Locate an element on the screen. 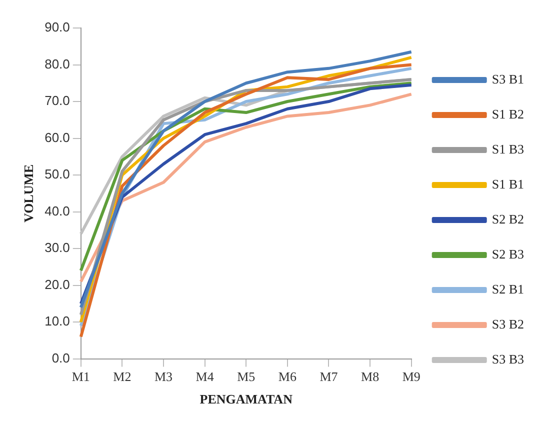  x-axis-title: PENGAMATAN is located at coordinates (247, 399).